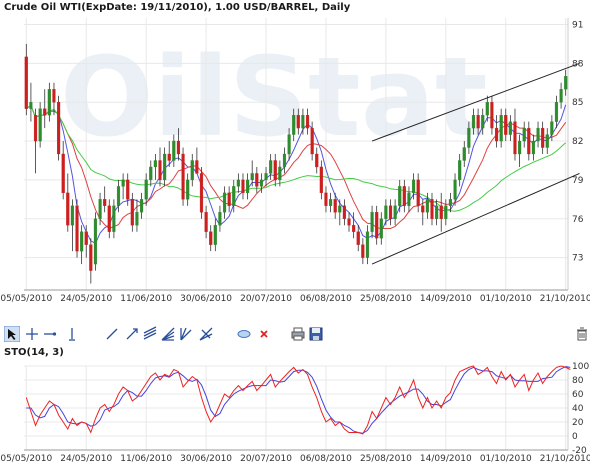 This screenshot has width=590, height=468. Describe the element at coordinates (577, 25) in the screenshot. I see `price-y-tick-label: 91` at that location.